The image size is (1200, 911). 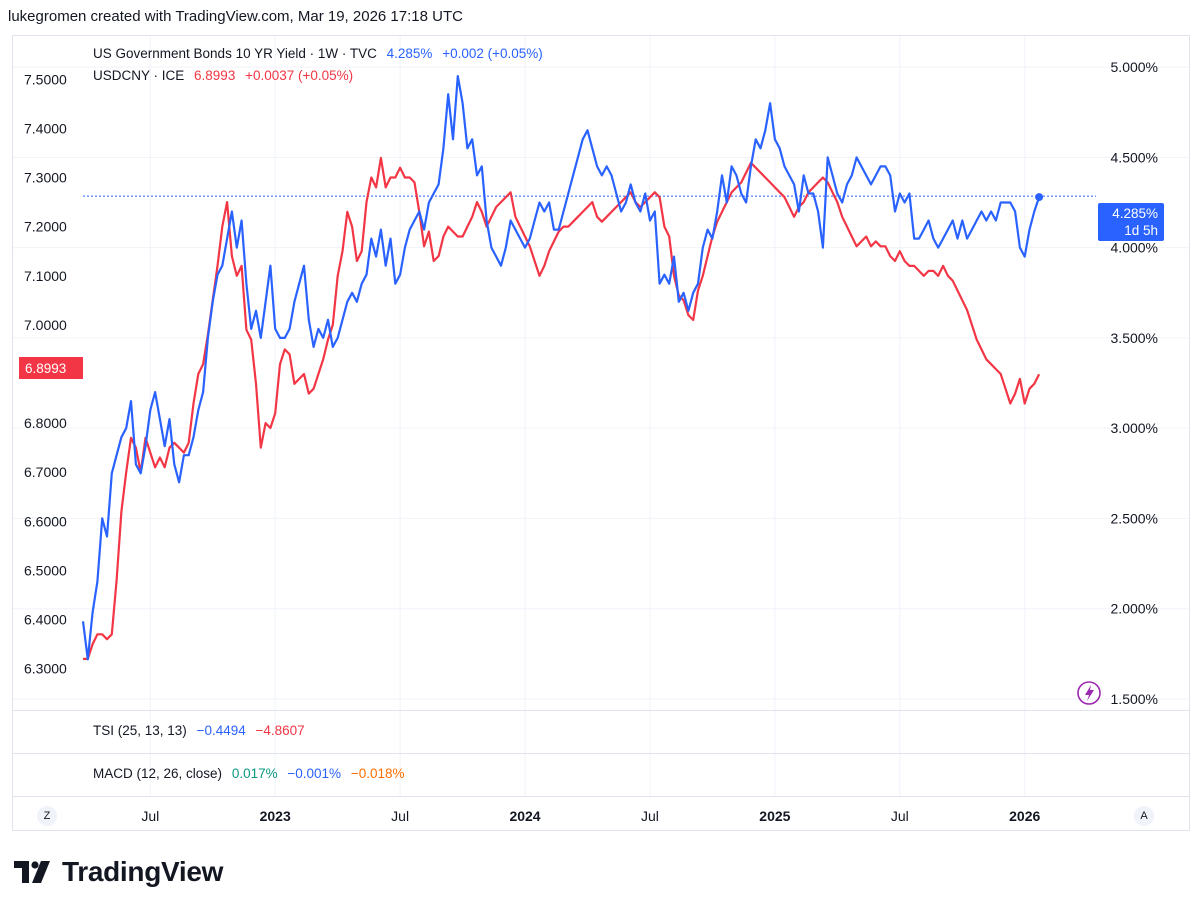 I want to click on zoom-out-label: Z, so click(x=47, y=816).